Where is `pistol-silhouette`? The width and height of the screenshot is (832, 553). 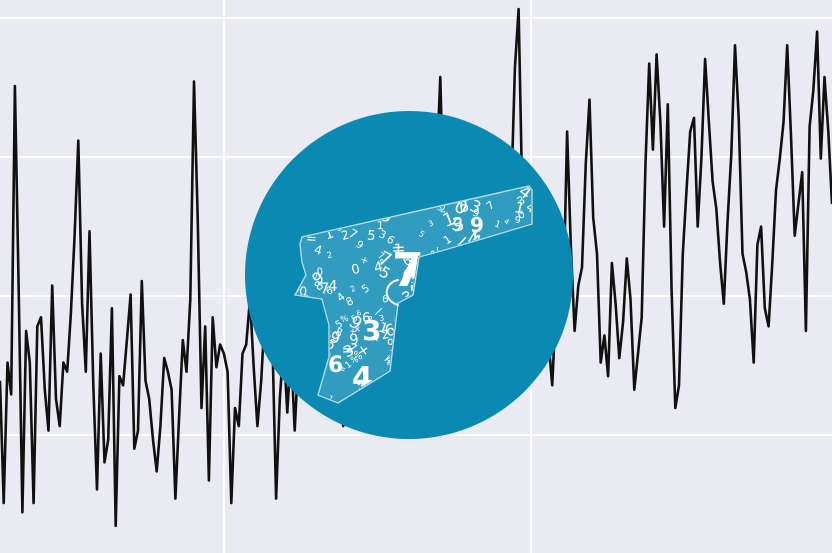
pistol-silhouette is located at coordinates (413, 294).